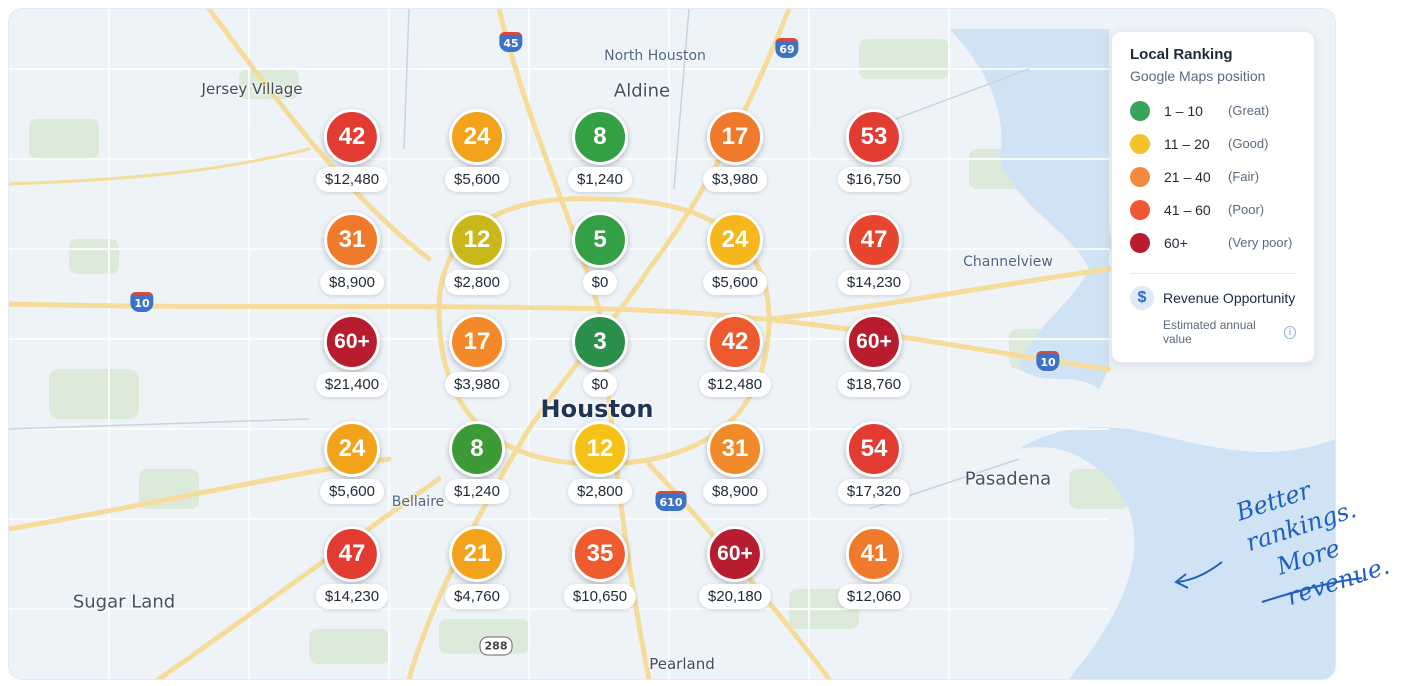 The height and width of the screenshot is (686, 1410). Describe the element at coordinates (1260, 242) in the screenshot. I see `legend-quality: (Very poor)` at that location.